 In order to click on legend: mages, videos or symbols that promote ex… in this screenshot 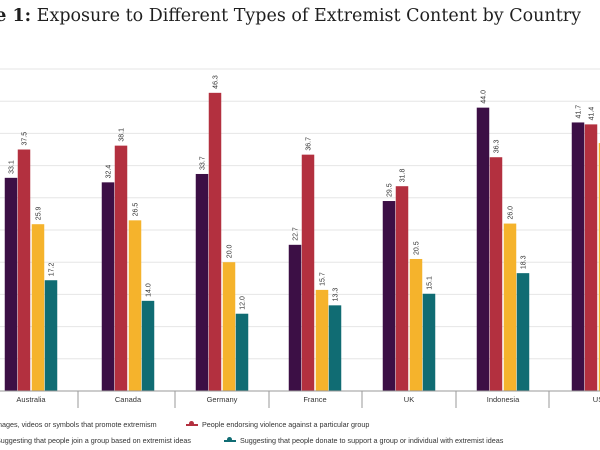, I will do `click(300, 425)`.